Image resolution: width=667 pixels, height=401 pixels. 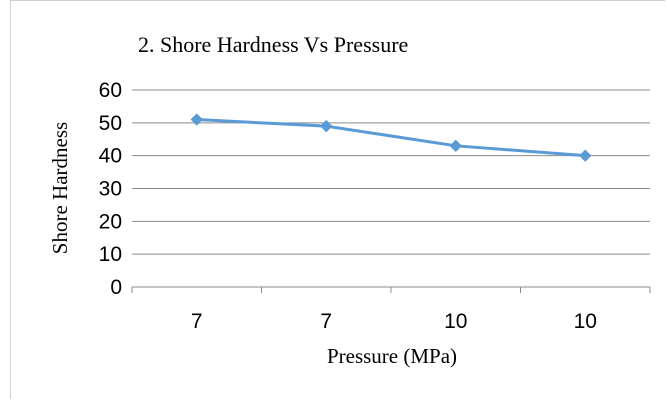 What do you see at coordinates (110, 221) in the screenshot?
I see `y-tick-label: 20` at bounding box center [110, 221].